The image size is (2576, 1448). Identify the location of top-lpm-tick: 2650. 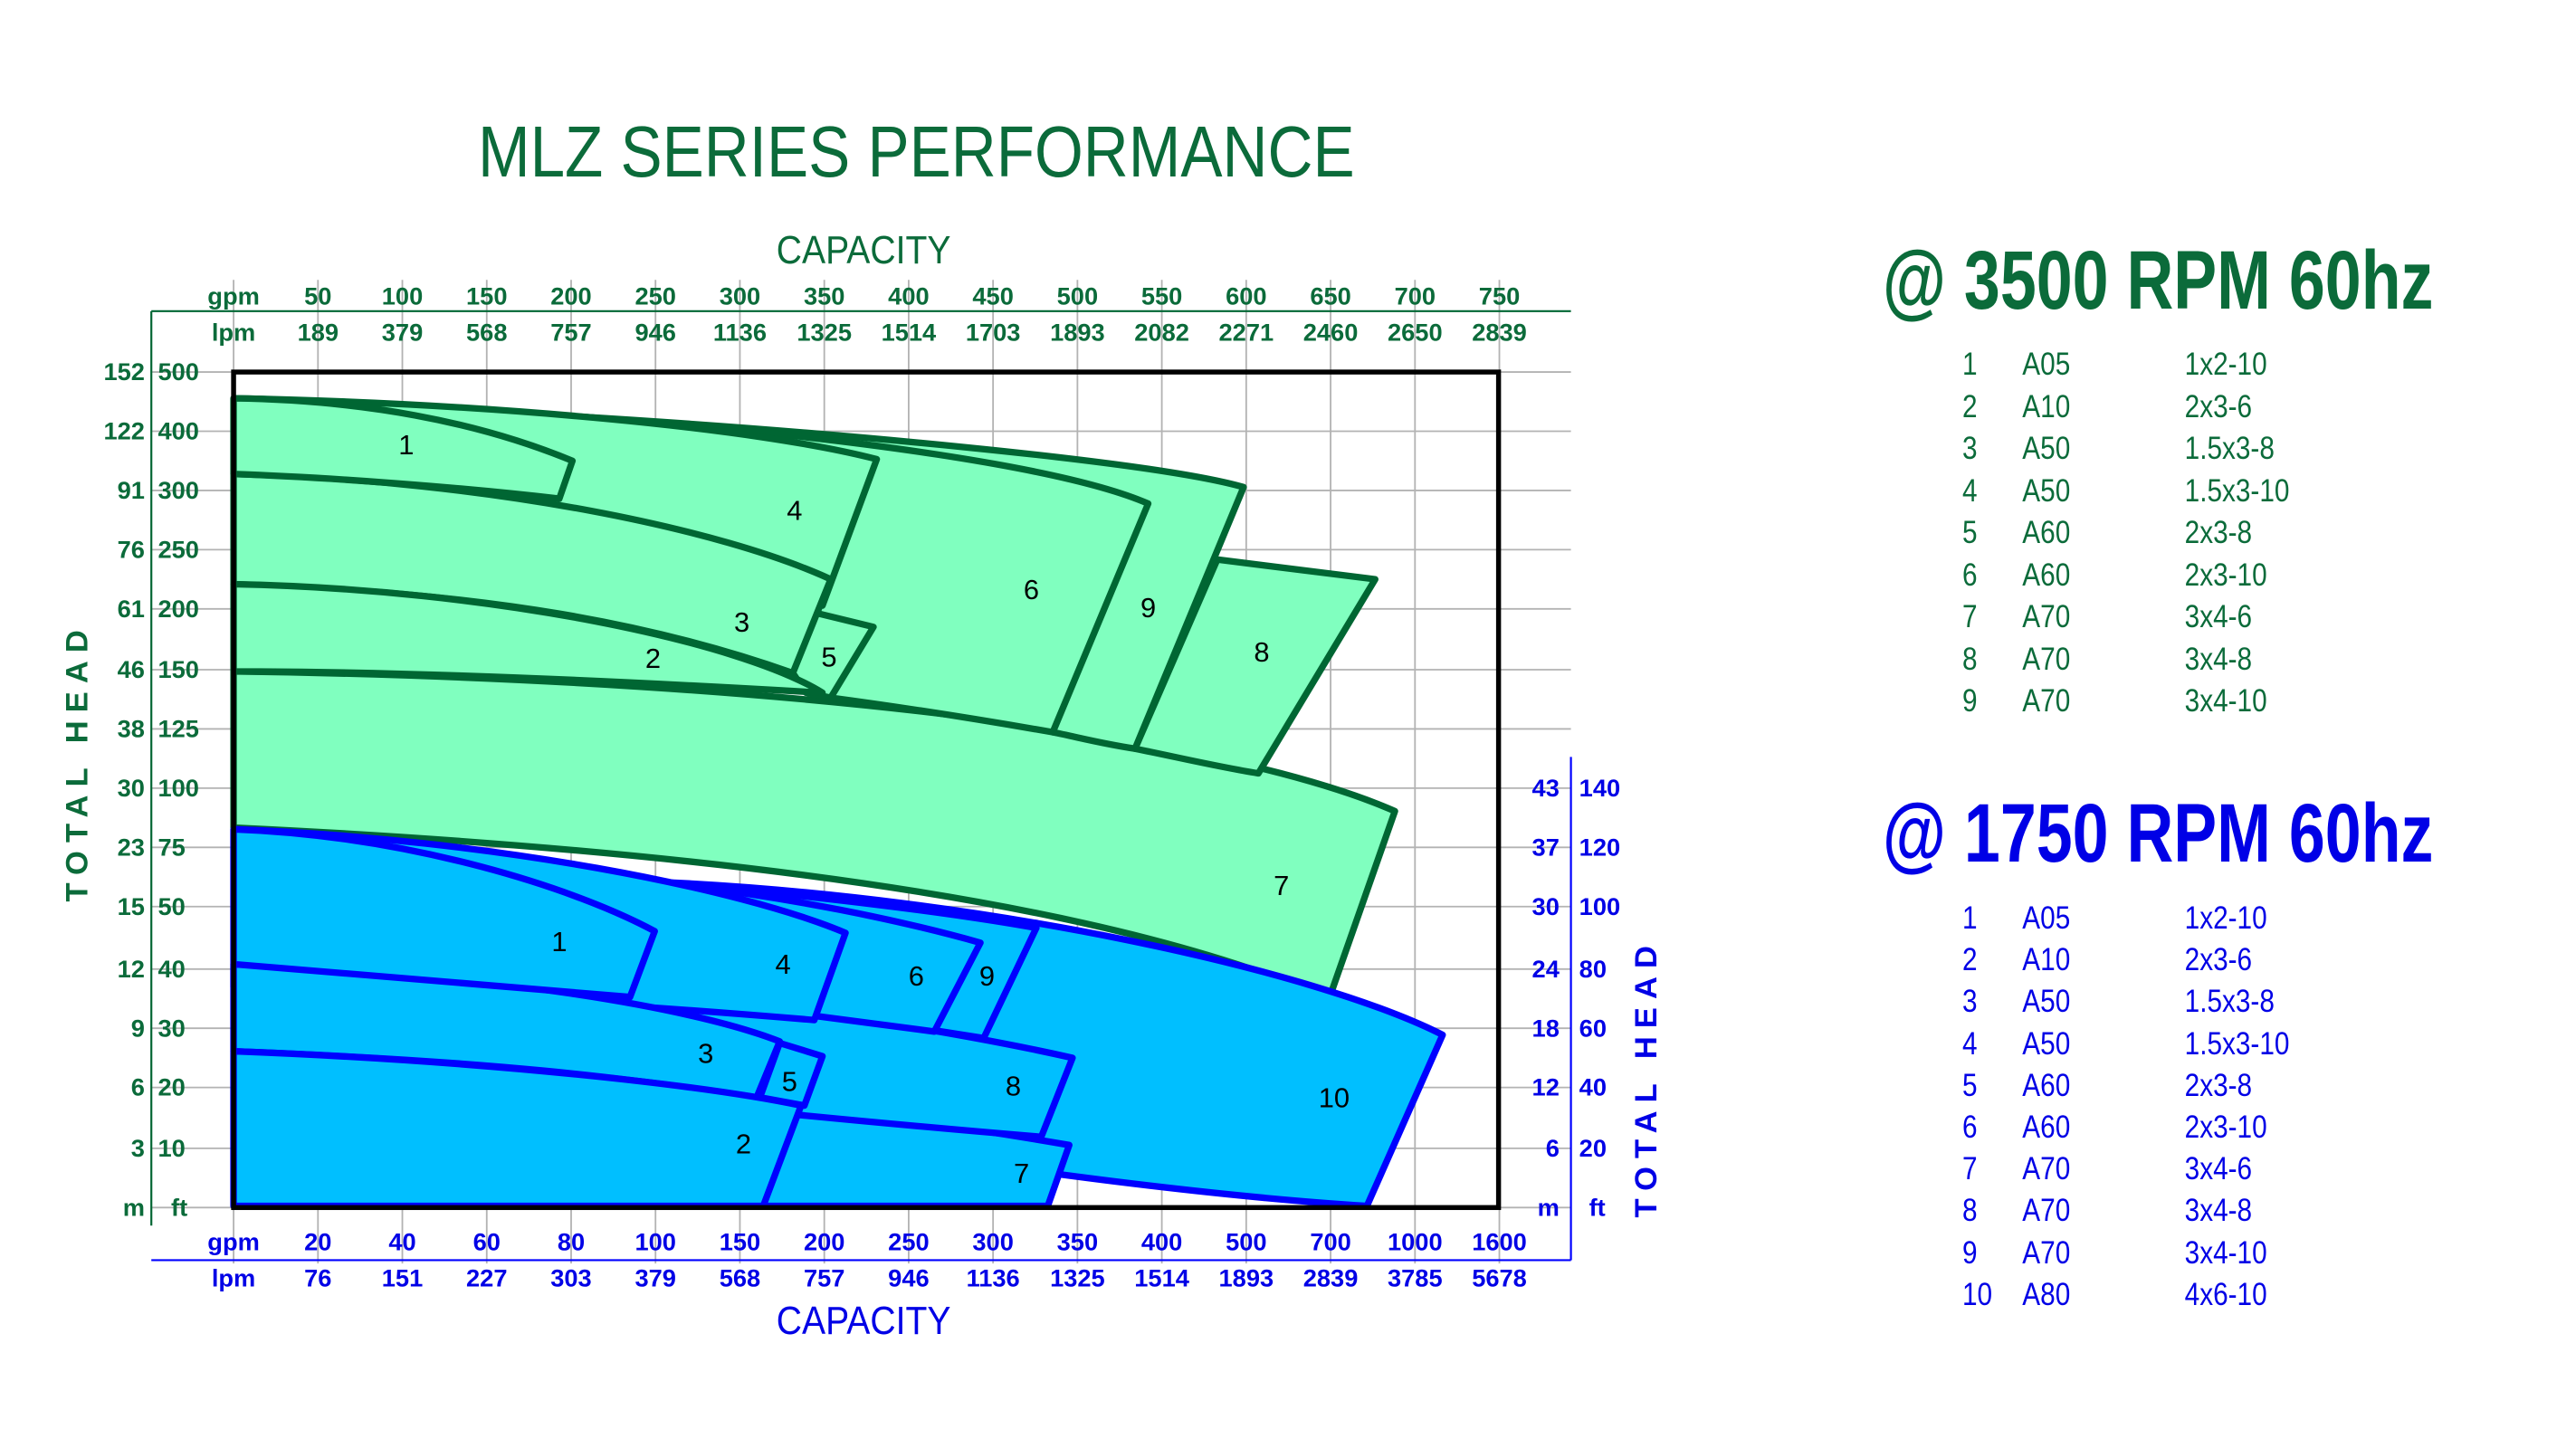
(1416, 333).